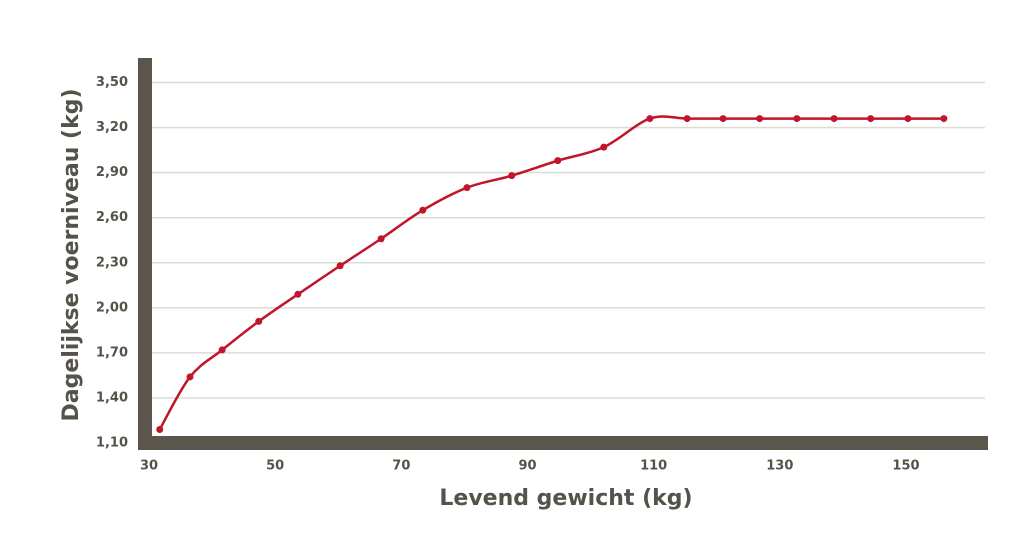 This screenshot has height=552, width=1024. What do you see at coordinates (112, 172) in the screenshot?
I see `y-tick-label: 2,90` at bounding box center [112, 172].